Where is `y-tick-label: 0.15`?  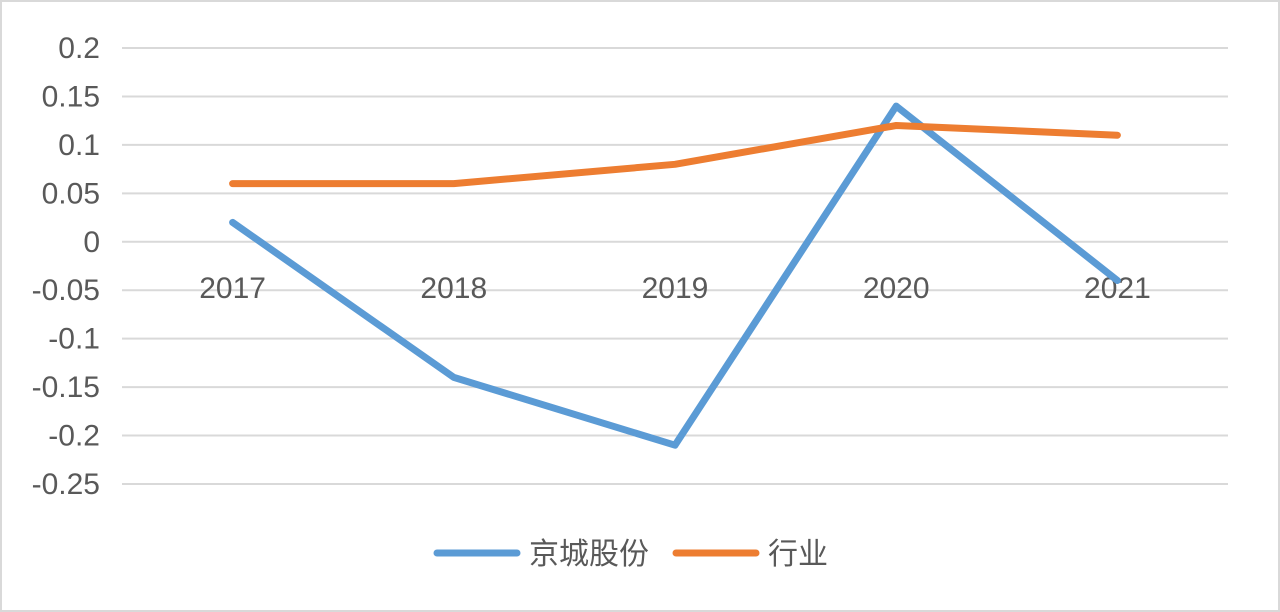
y-tick-label: 0.15 is located at coordinates (71, 96).